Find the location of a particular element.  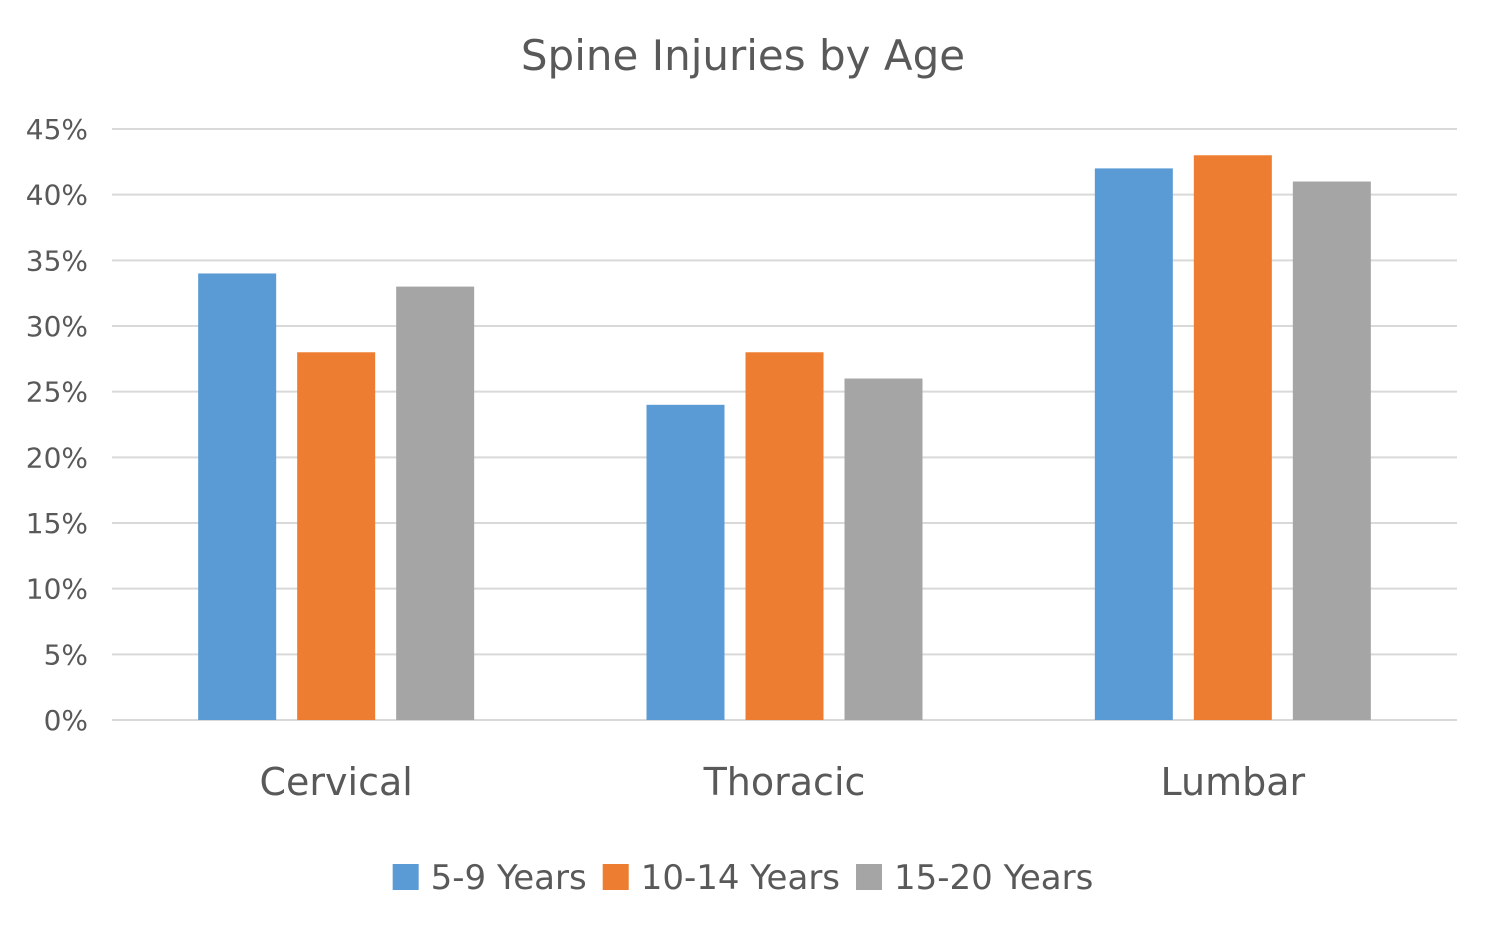

y-tick-label: 35% is located at coordinates (57, 260).